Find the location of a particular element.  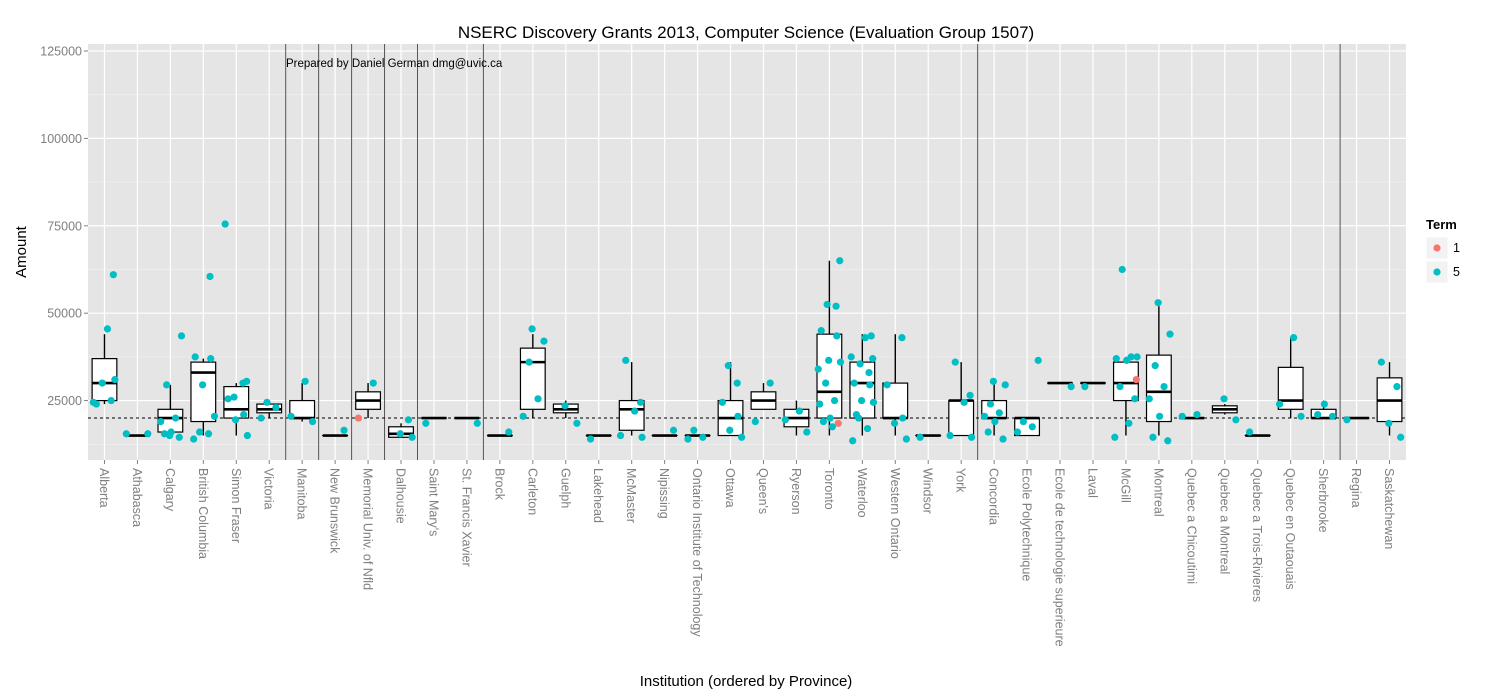

y-tick-label: 100000 is located at coordinates (61, 139).